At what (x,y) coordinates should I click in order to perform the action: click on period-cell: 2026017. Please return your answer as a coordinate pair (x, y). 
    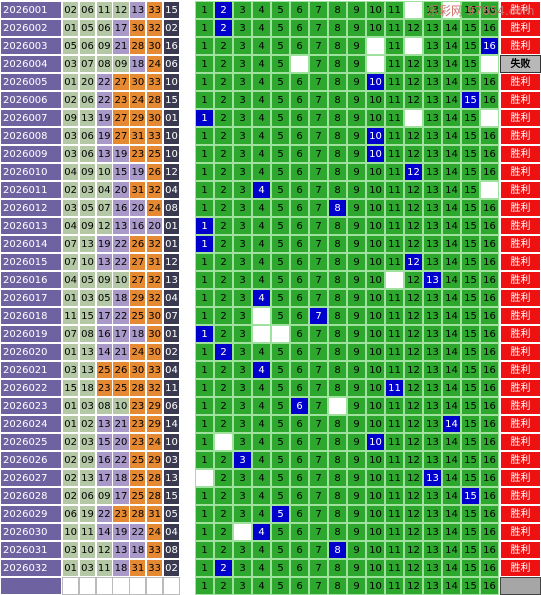
    Looking at the image, I should click on (31, 298).